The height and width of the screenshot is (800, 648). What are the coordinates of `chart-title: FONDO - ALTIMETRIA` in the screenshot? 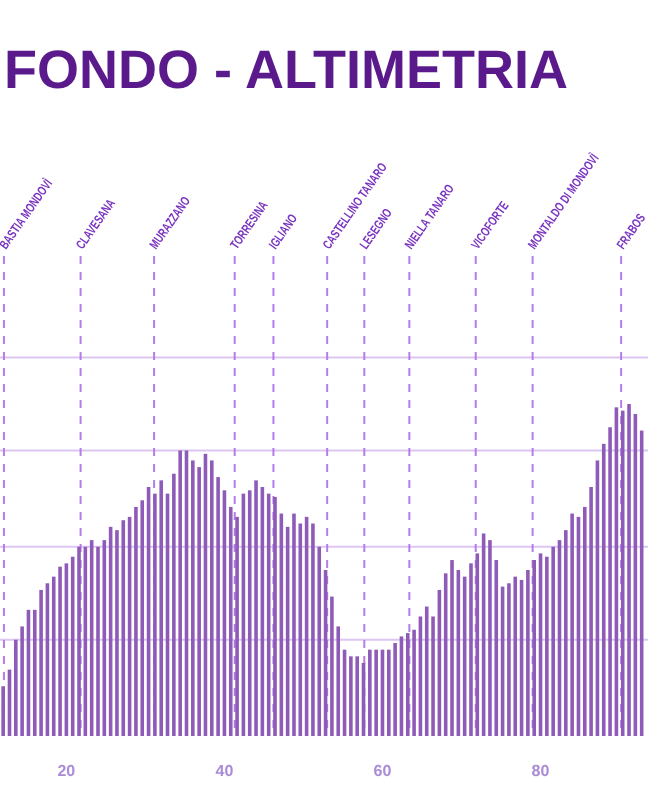 It's located at (286, 70).